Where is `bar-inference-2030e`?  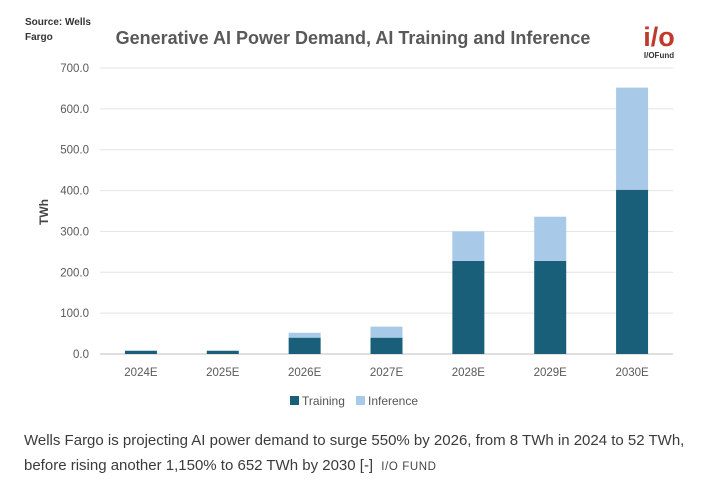
bar-inference-2030e is located at coordinates (632, 138).